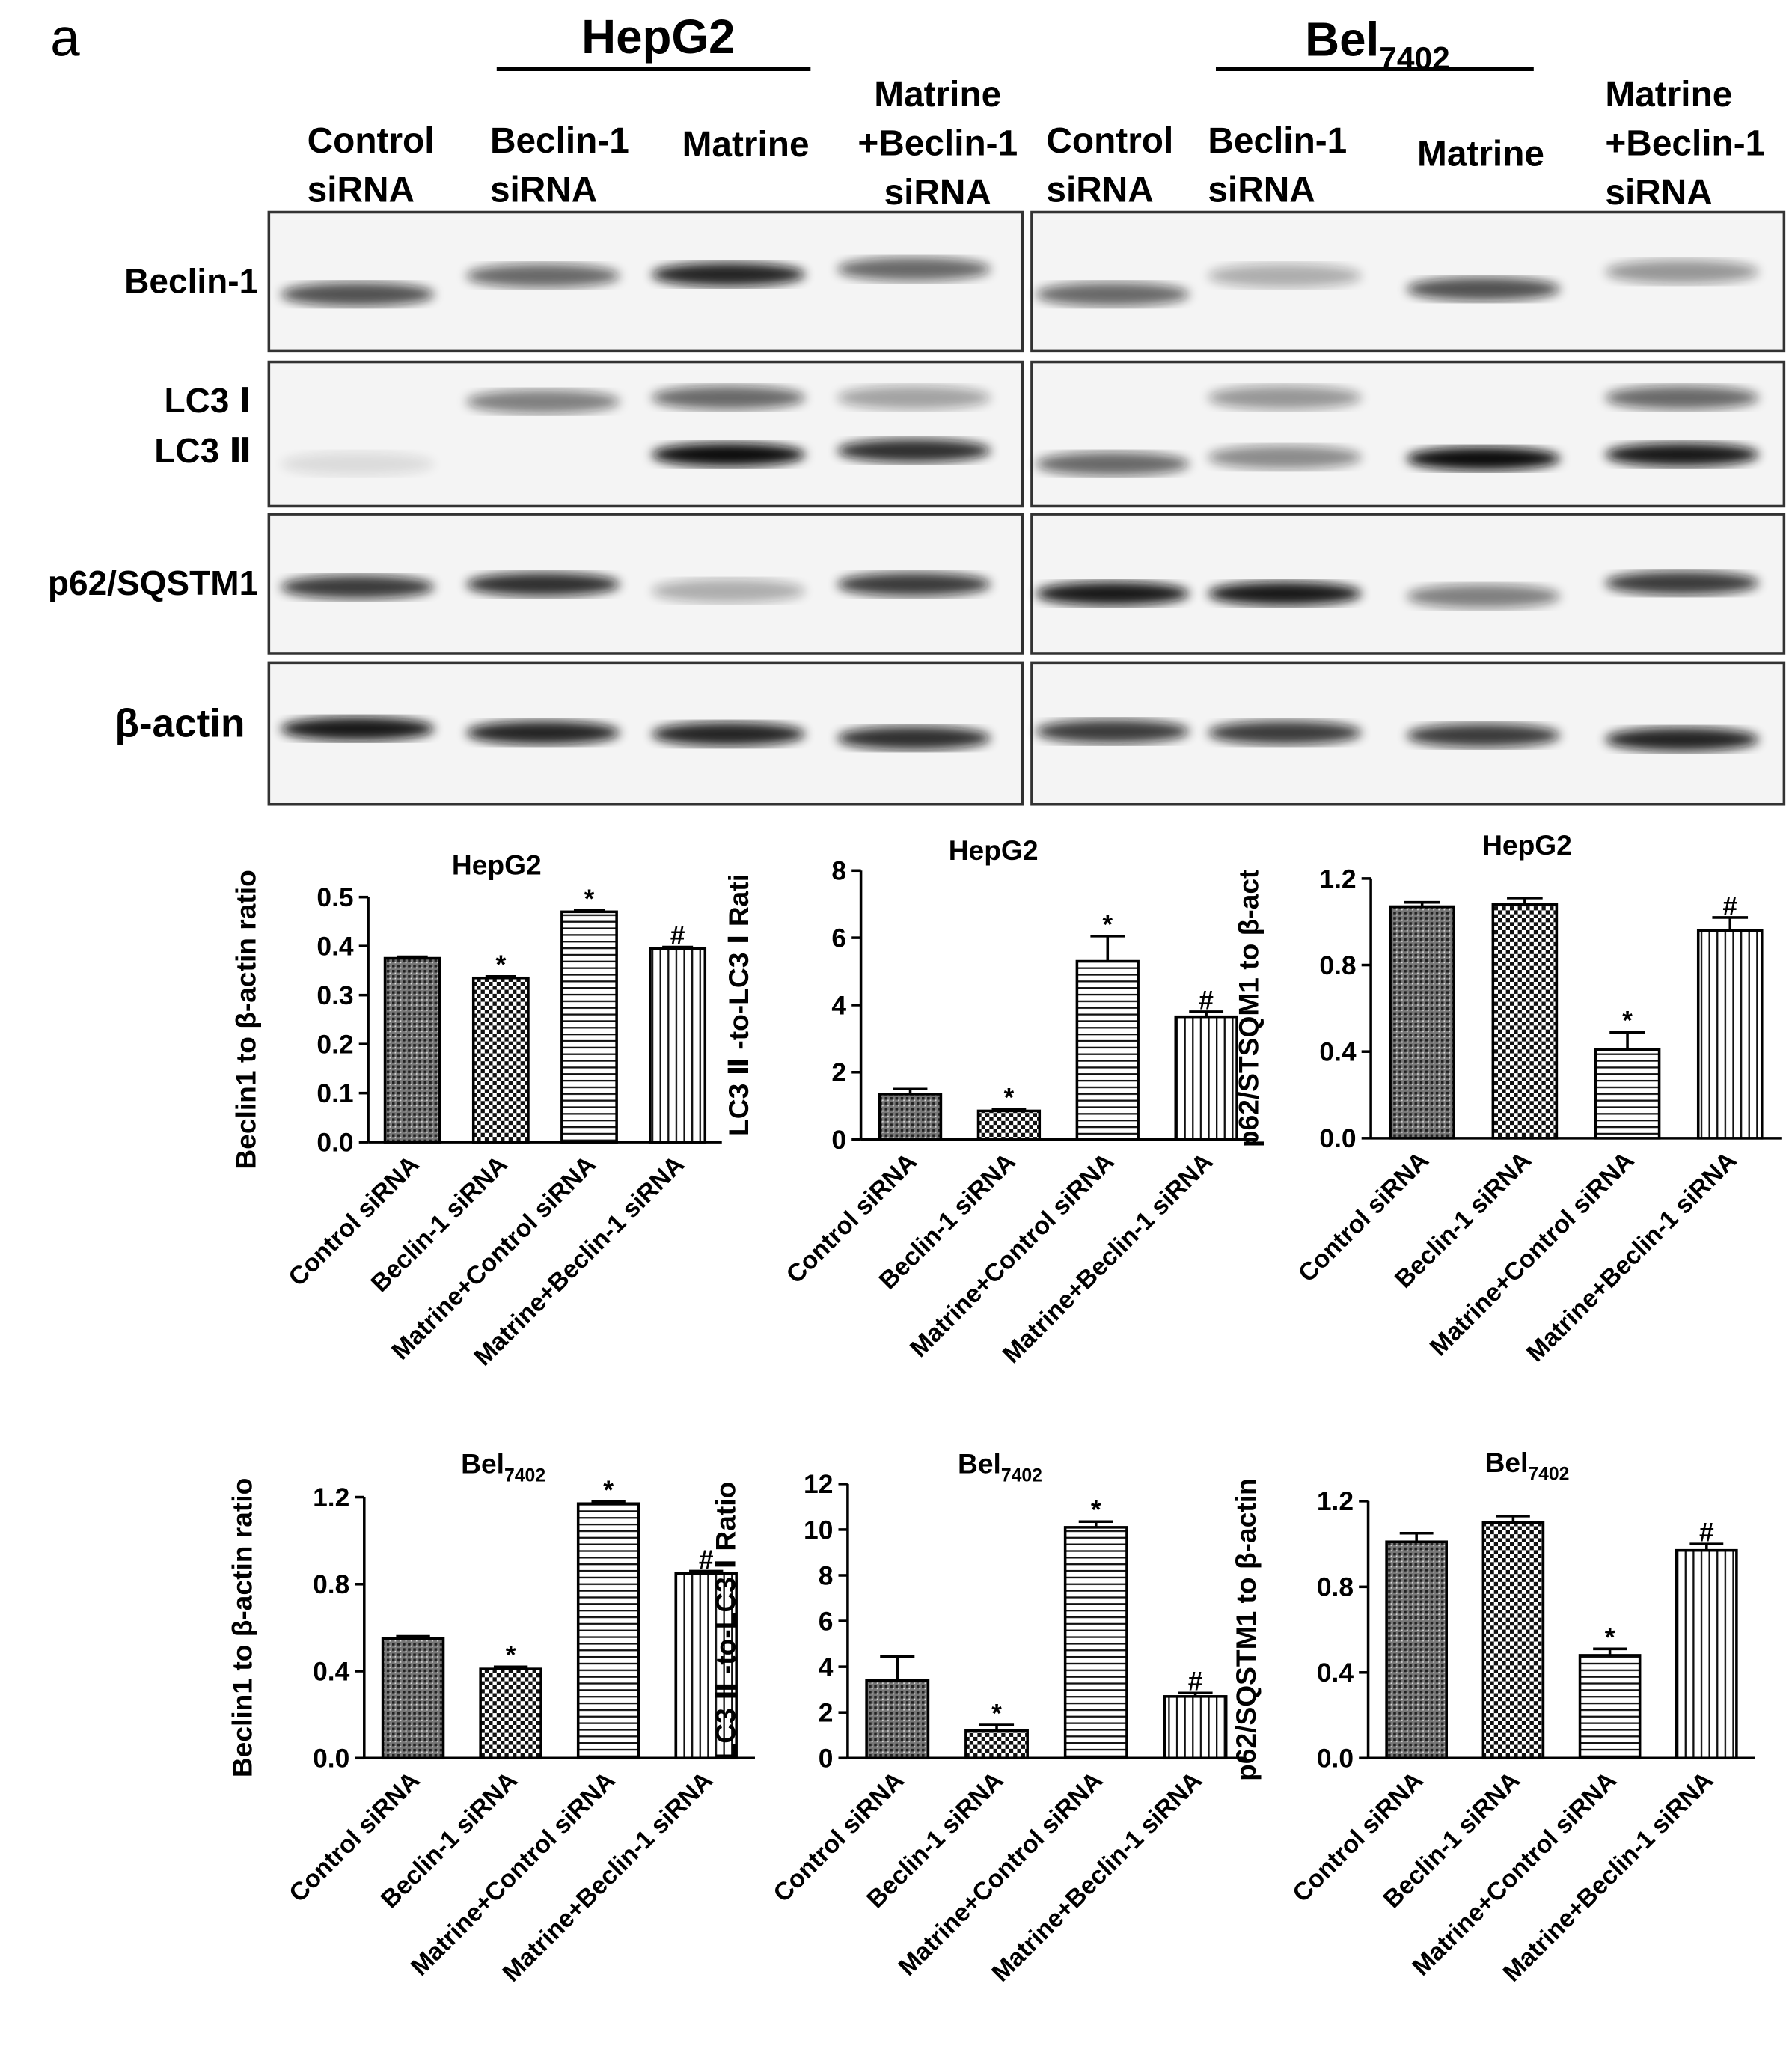 Image resolution: width=1792 pixels, height=2067 pixels. Describe the element at coordinates (335, 1093) in the screenshot. I see `y-tick-label: 0.1` at that location.